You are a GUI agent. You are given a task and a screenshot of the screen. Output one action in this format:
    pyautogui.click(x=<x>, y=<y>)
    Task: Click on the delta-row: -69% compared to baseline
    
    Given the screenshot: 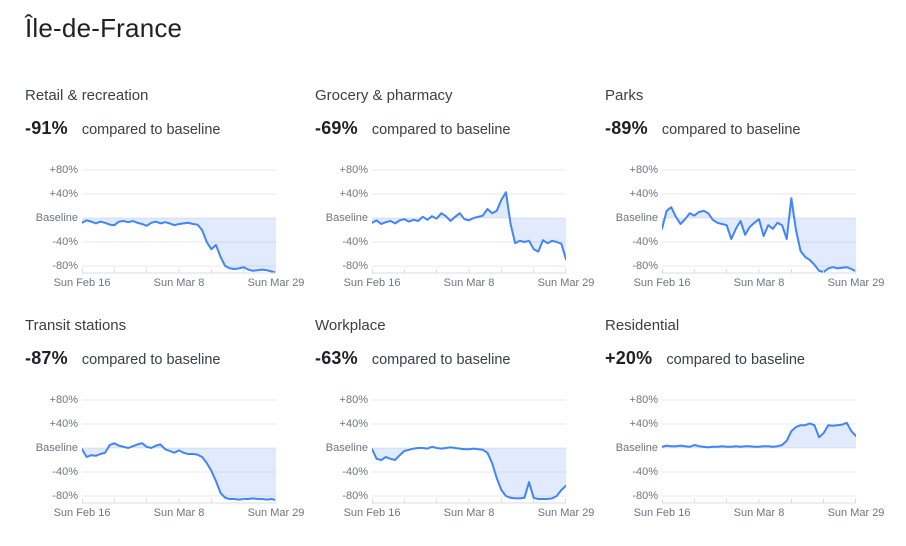 What is the action you would take?
    pyautogui.click(x=456, y=129)
    